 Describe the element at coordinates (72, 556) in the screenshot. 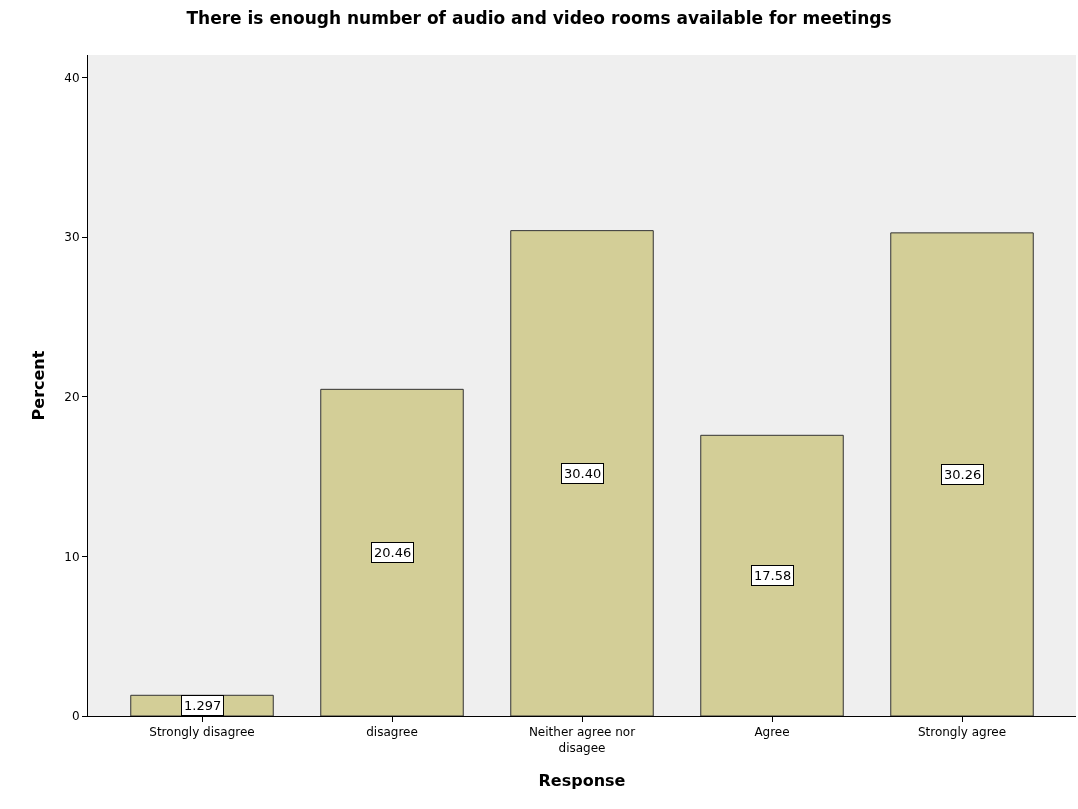

I see `y-tick-label: 10` at that location.